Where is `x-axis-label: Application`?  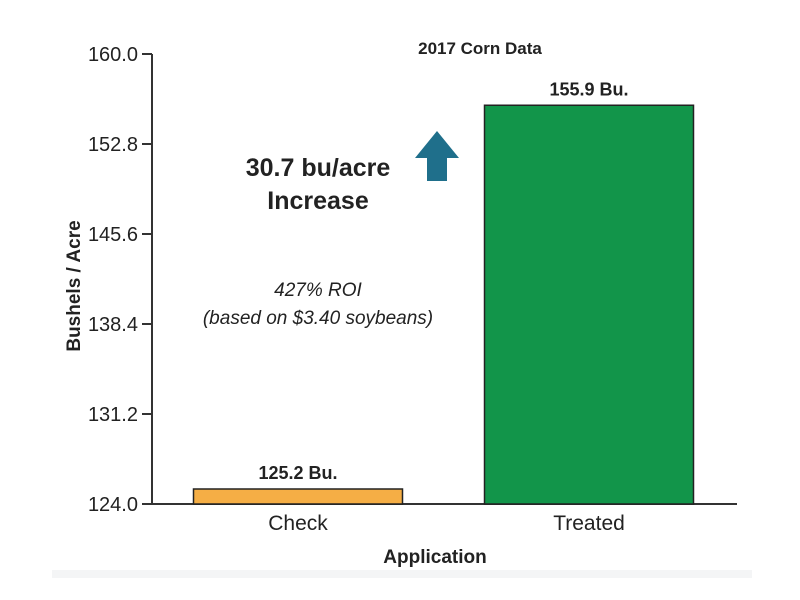 x-axis-label: Application is located at coordinates (434, 557).